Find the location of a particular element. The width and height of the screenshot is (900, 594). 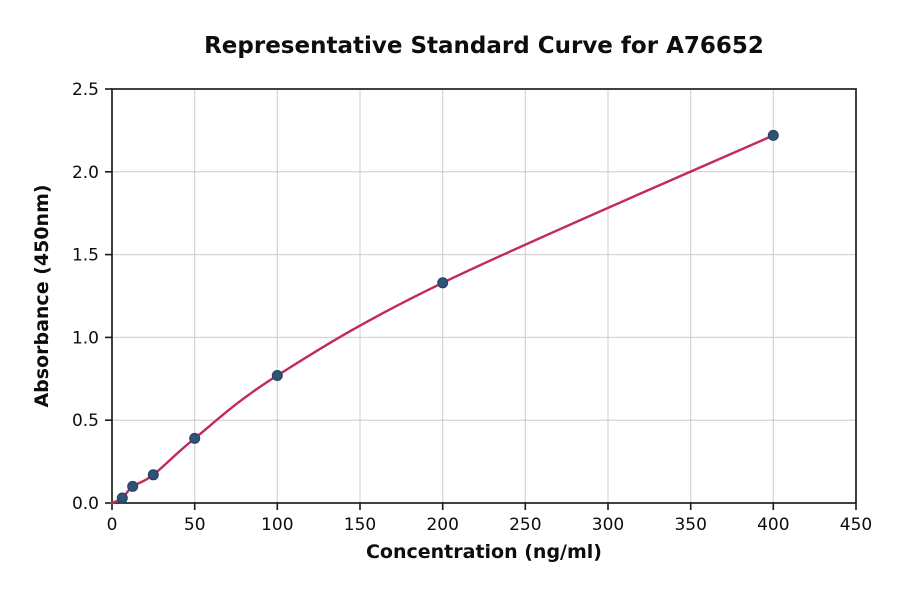

x-tick-label: 50 is located at coordinates (195, 525).